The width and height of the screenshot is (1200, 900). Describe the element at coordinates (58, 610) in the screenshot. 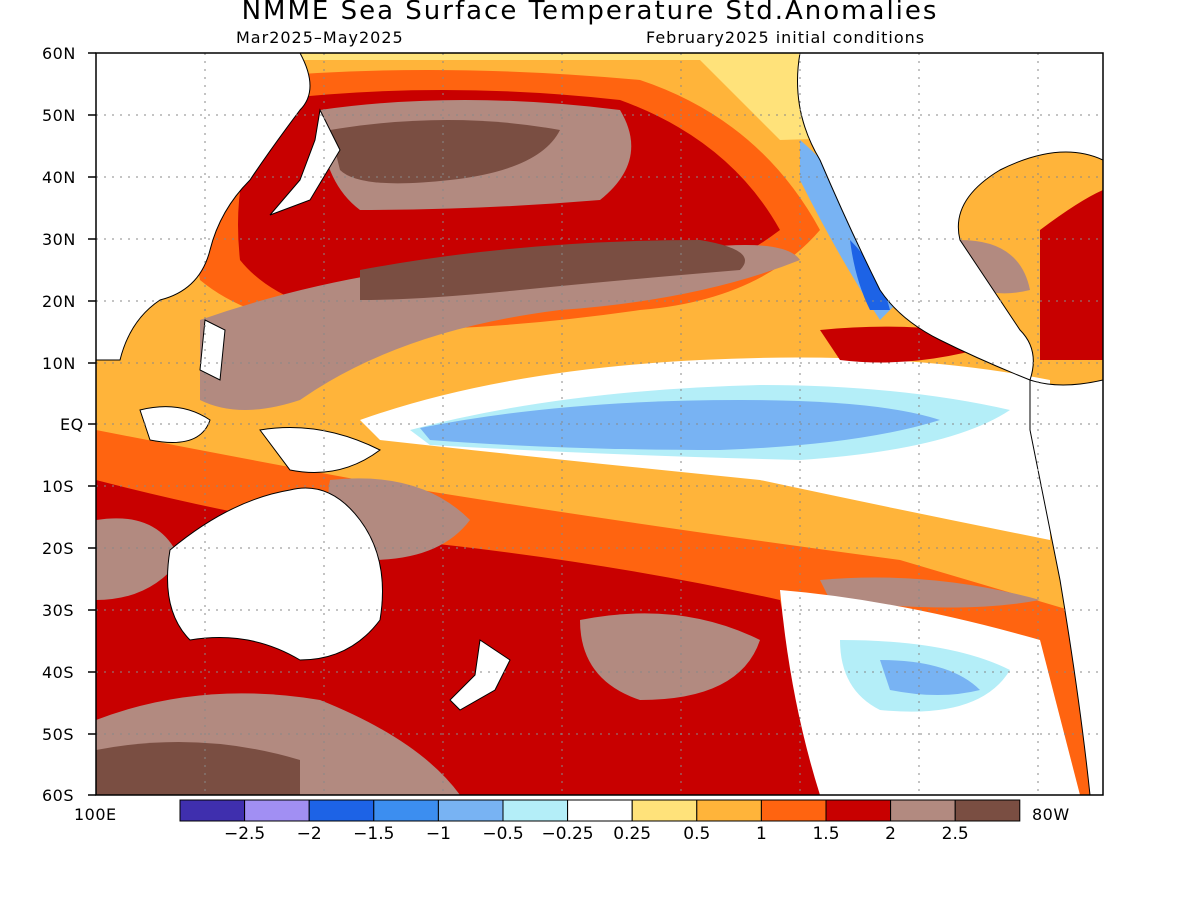

I see `lat-label: 30S` at that location.